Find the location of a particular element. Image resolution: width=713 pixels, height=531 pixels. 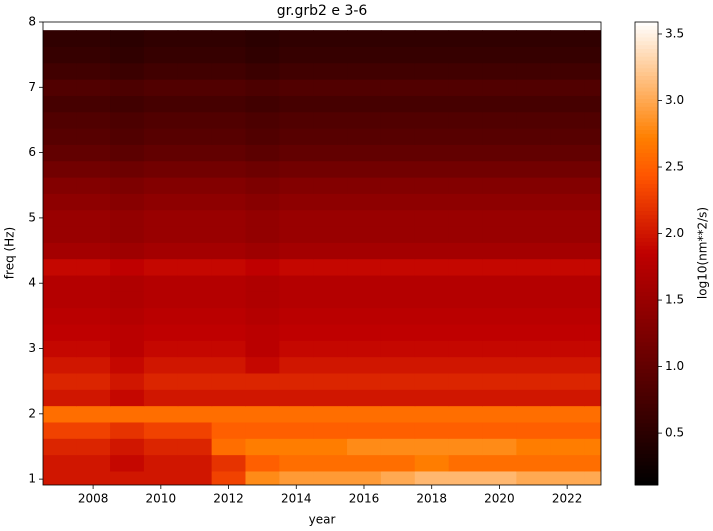

colorbar is located at coordinates (646, 254).